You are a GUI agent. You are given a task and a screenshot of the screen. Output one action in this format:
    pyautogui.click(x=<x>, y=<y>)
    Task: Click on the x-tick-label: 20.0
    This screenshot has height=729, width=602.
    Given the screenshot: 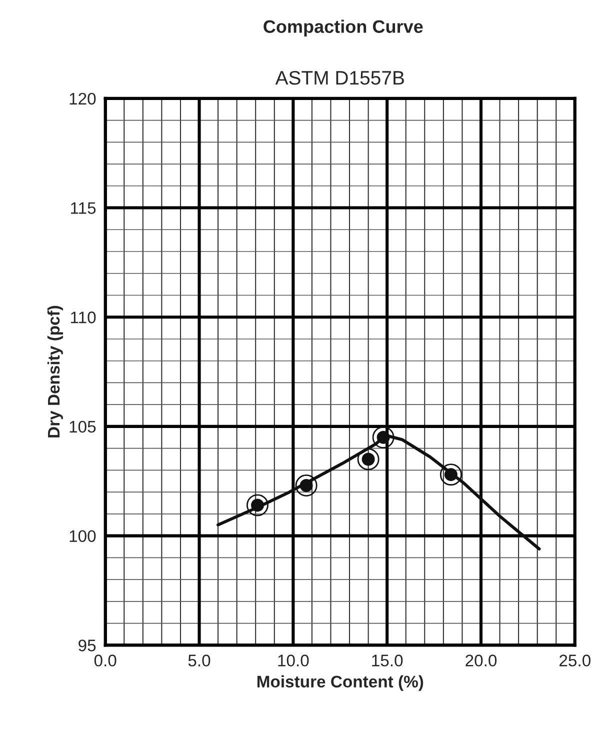 What is the action you would take?
    pyautogui.click(x=481, y=660)
    